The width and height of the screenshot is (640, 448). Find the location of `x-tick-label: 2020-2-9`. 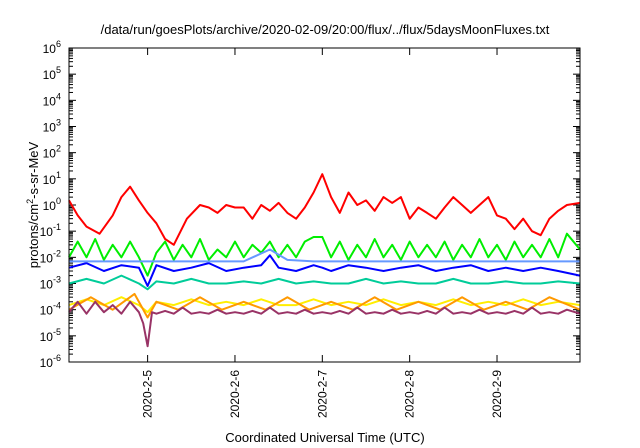

x-tick-label: 2020-2-9 is located at coordinates (497, 394).